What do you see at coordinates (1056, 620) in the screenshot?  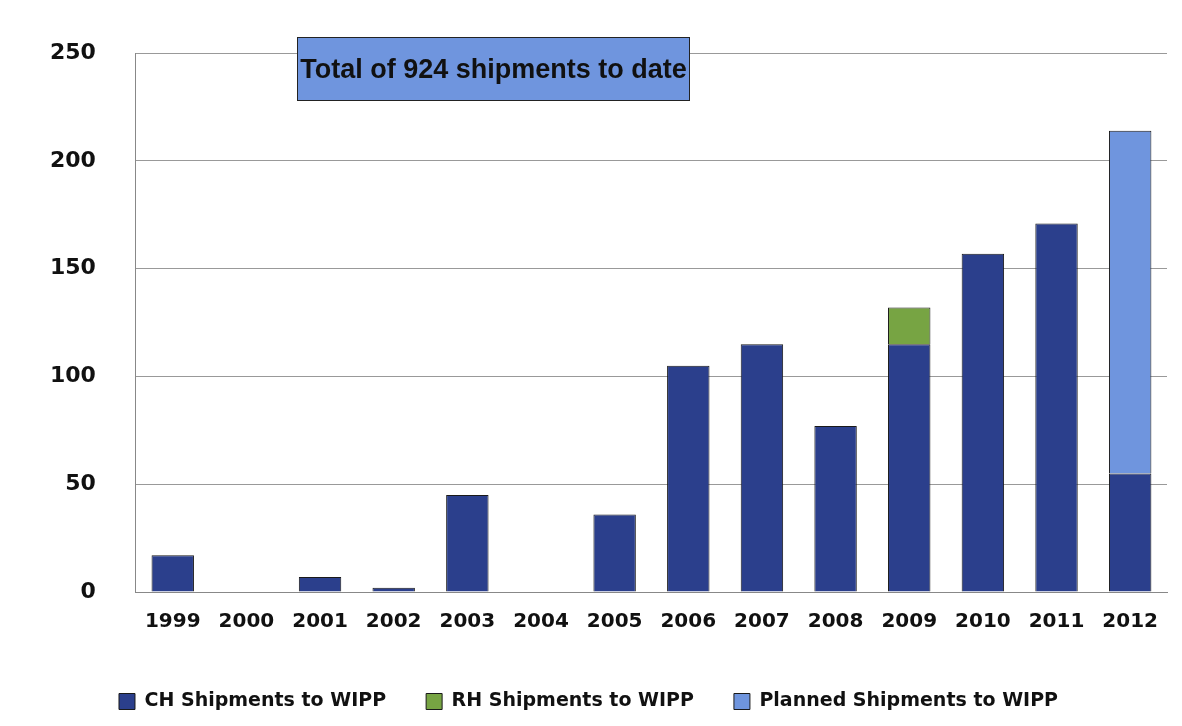 I see `x-tick-label: 2011` at bounding box center [1056, 620].